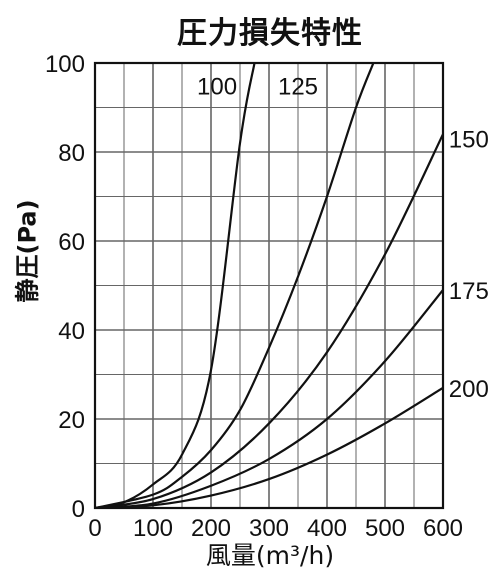  Describe the element at coordinates (153, 528) in the screenshot. I see `x-tick-label: 100` at that location.